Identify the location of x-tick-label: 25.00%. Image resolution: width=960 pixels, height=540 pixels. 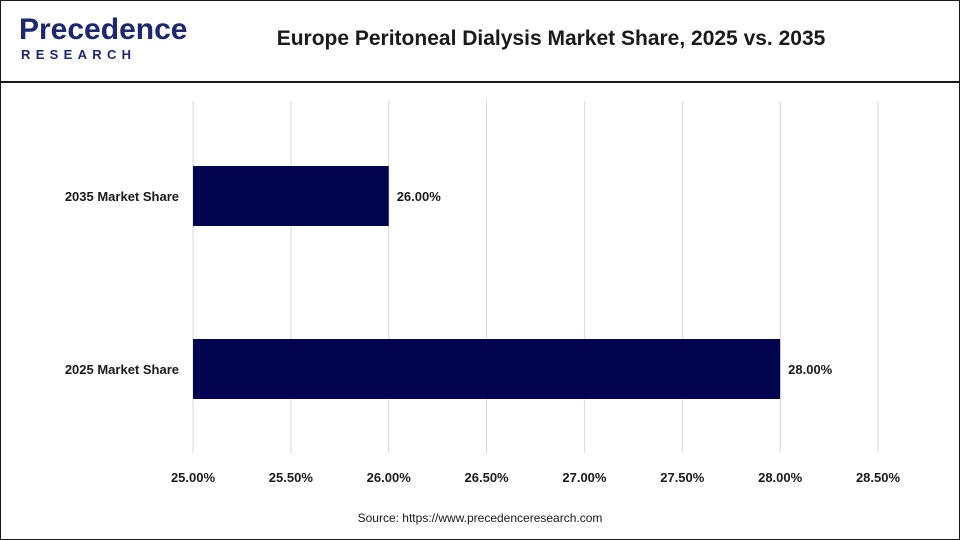
(193, 477).